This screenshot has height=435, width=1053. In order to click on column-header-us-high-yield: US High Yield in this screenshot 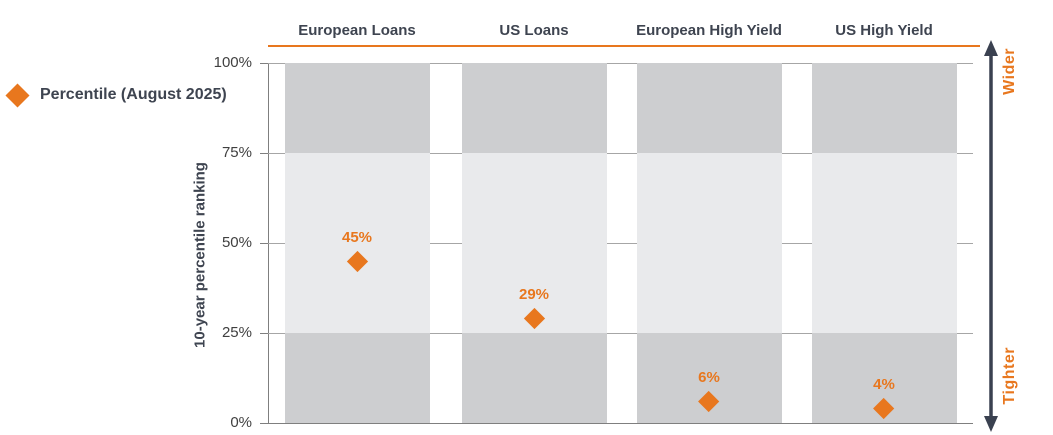, I will do `click(884, 30)`.